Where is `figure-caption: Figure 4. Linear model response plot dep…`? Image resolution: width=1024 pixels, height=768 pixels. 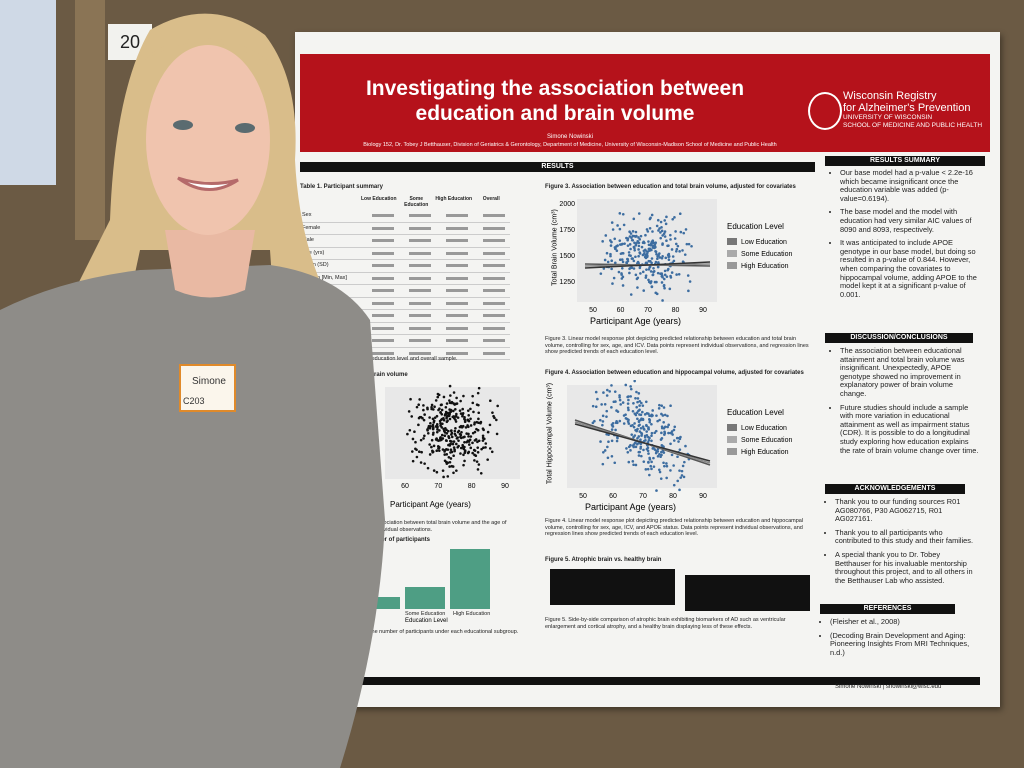
figure-caption: Figure 4. Linear model response plot dep… is located at coordinates (674, 528).